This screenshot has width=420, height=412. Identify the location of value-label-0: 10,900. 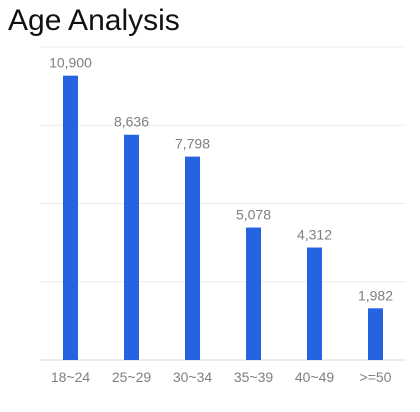
(70, 63).